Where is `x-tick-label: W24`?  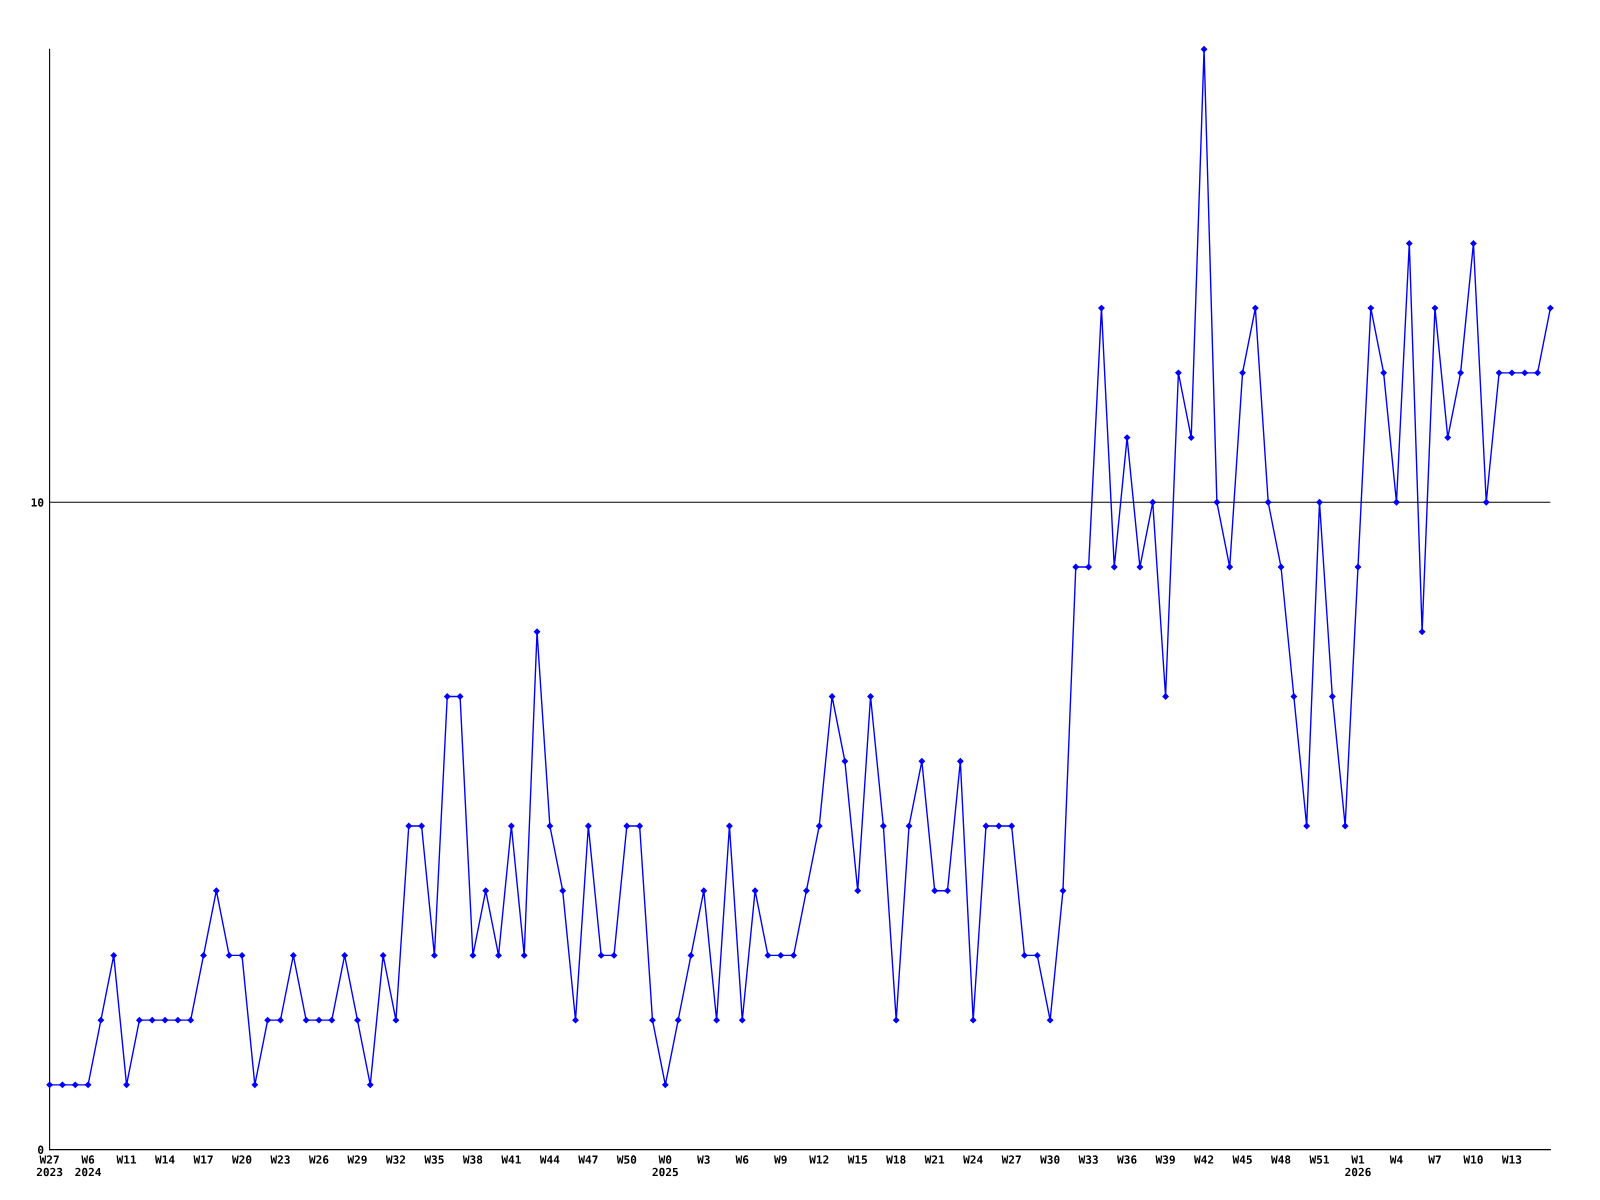 x-tick-label: W24 is located at coordinates (973, 1159).